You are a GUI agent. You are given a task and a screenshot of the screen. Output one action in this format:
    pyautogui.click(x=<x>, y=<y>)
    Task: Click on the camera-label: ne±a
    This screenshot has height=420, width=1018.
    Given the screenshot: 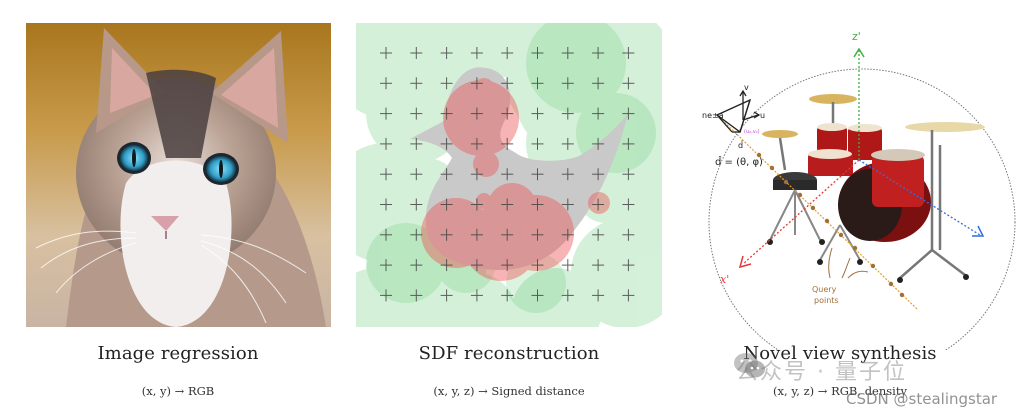 What is the action you would take?
    pyautogui.click(x=713, y=115)
    